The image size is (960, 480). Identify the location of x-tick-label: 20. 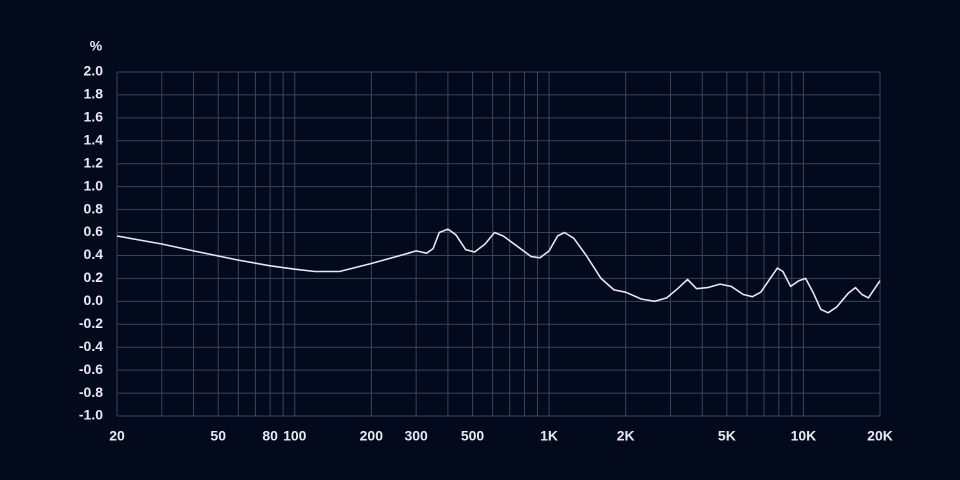
(117, 436).